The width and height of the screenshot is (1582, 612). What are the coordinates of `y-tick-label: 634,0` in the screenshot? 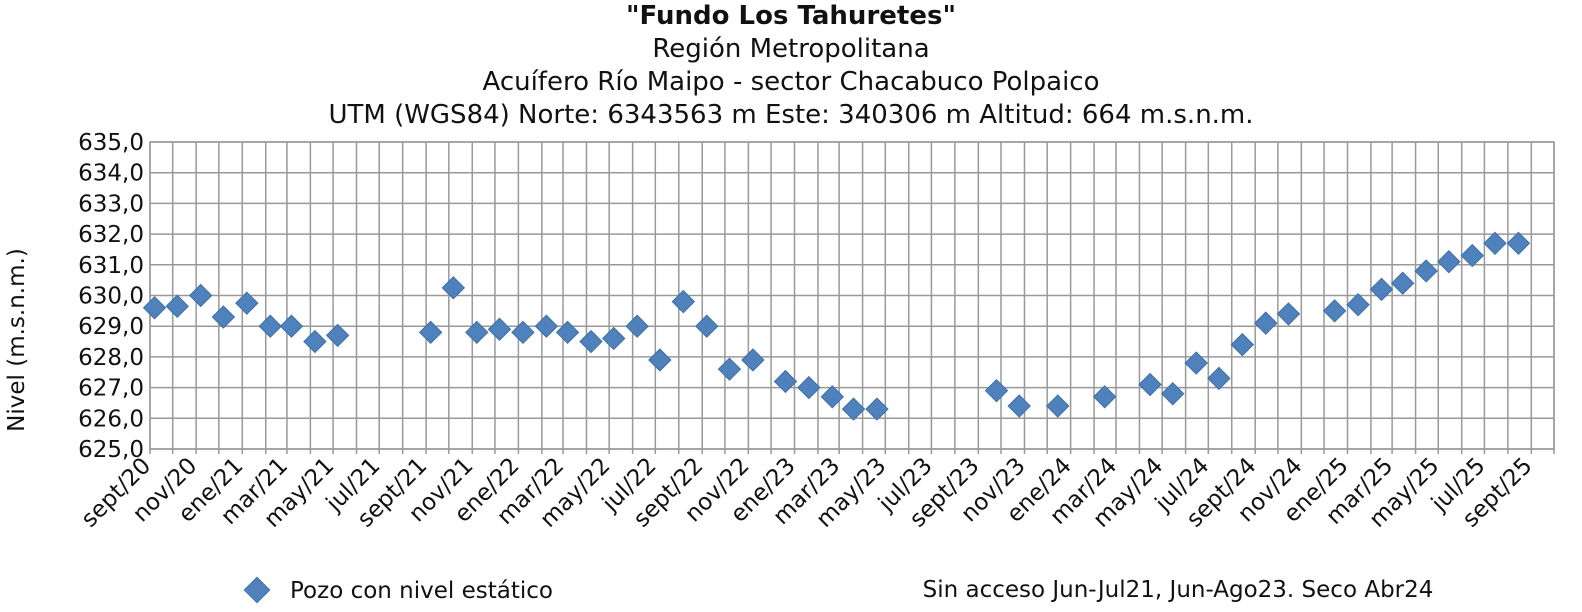 It's located at (111, 174).